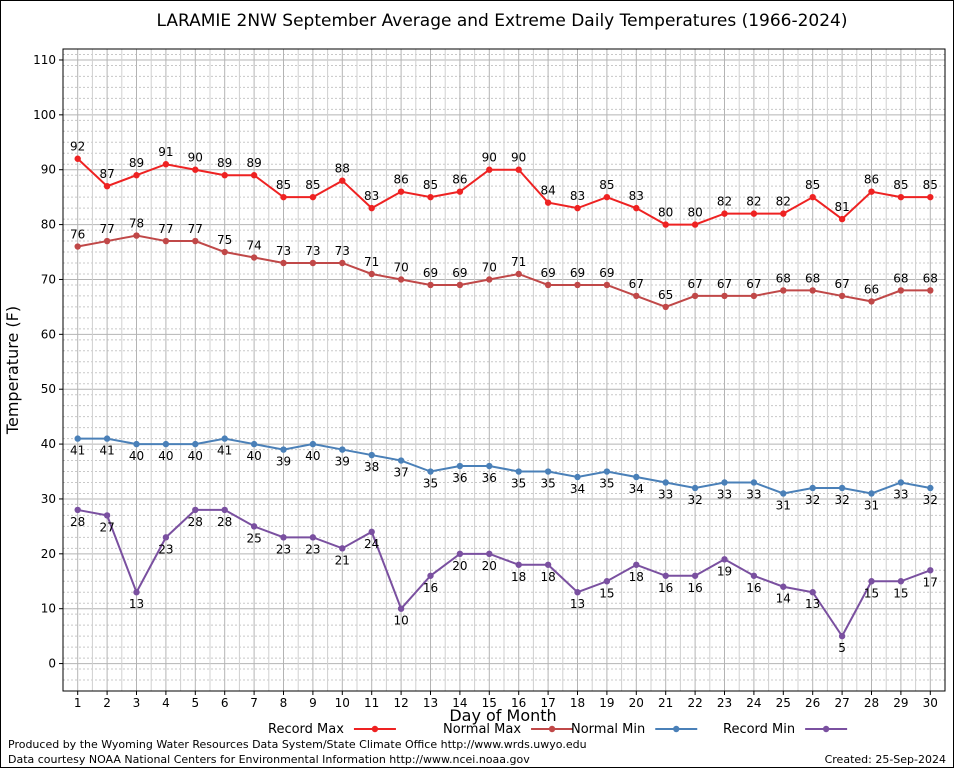  Describe the element at coordinates (48, 389) in the screenshot. I see `y-tick-label: 50` at that location.